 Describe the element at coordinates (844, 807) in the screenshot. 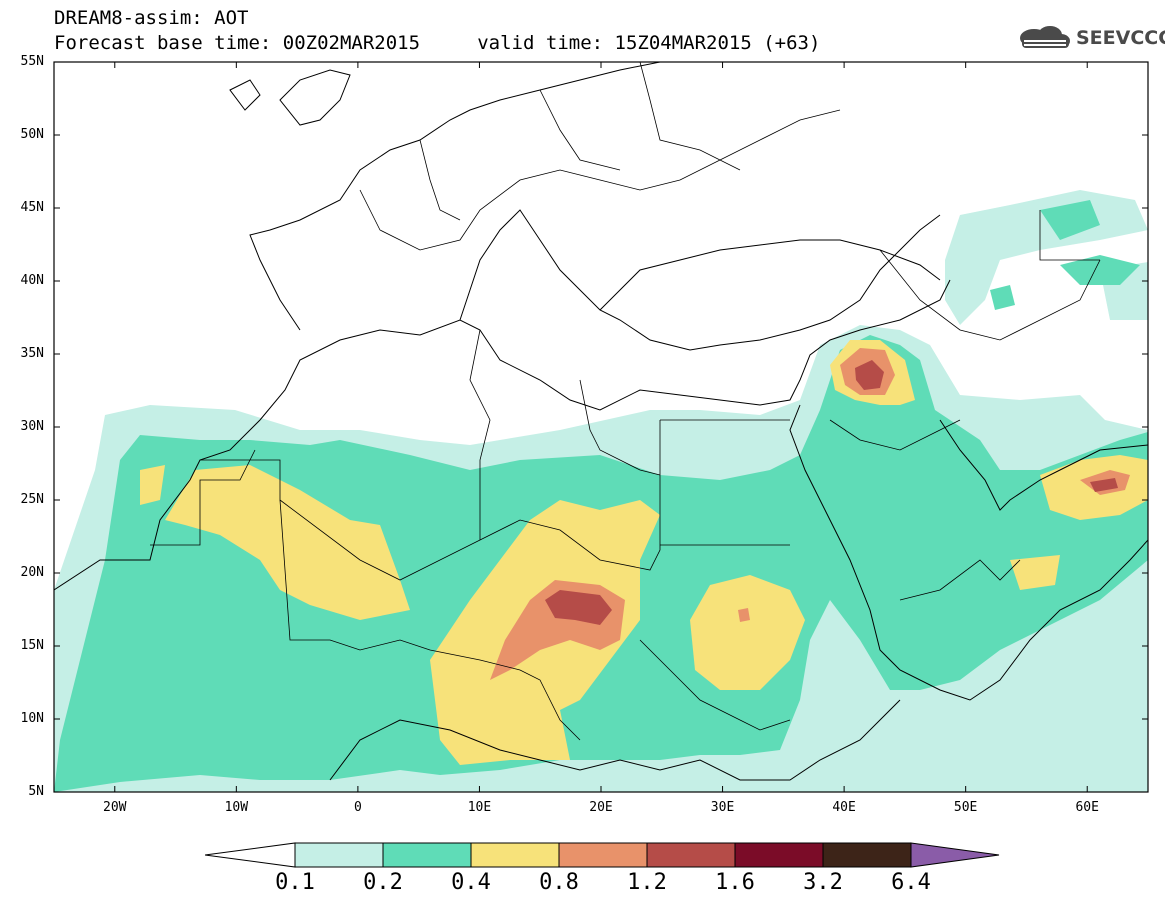

I see `lon-label: 40E` at that location.